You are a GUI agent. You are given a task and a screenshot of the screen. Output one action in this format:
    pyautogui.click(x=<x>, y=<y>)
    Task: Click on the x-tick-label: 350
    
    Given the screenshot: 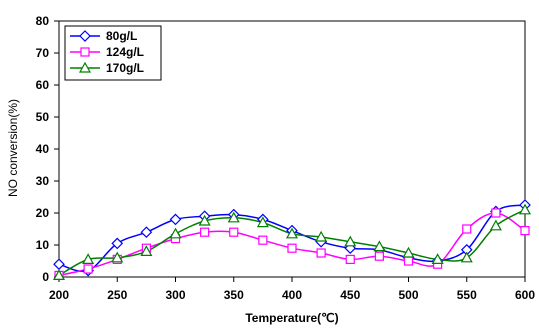 What is the action you would take?
    pyautogui.click(x=234, y=295)
    